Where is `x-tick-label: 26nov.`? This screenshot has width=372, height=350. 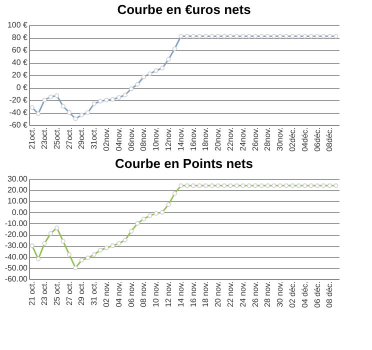 x-tick-label: 26nov. is located at coordinates (255, 139).